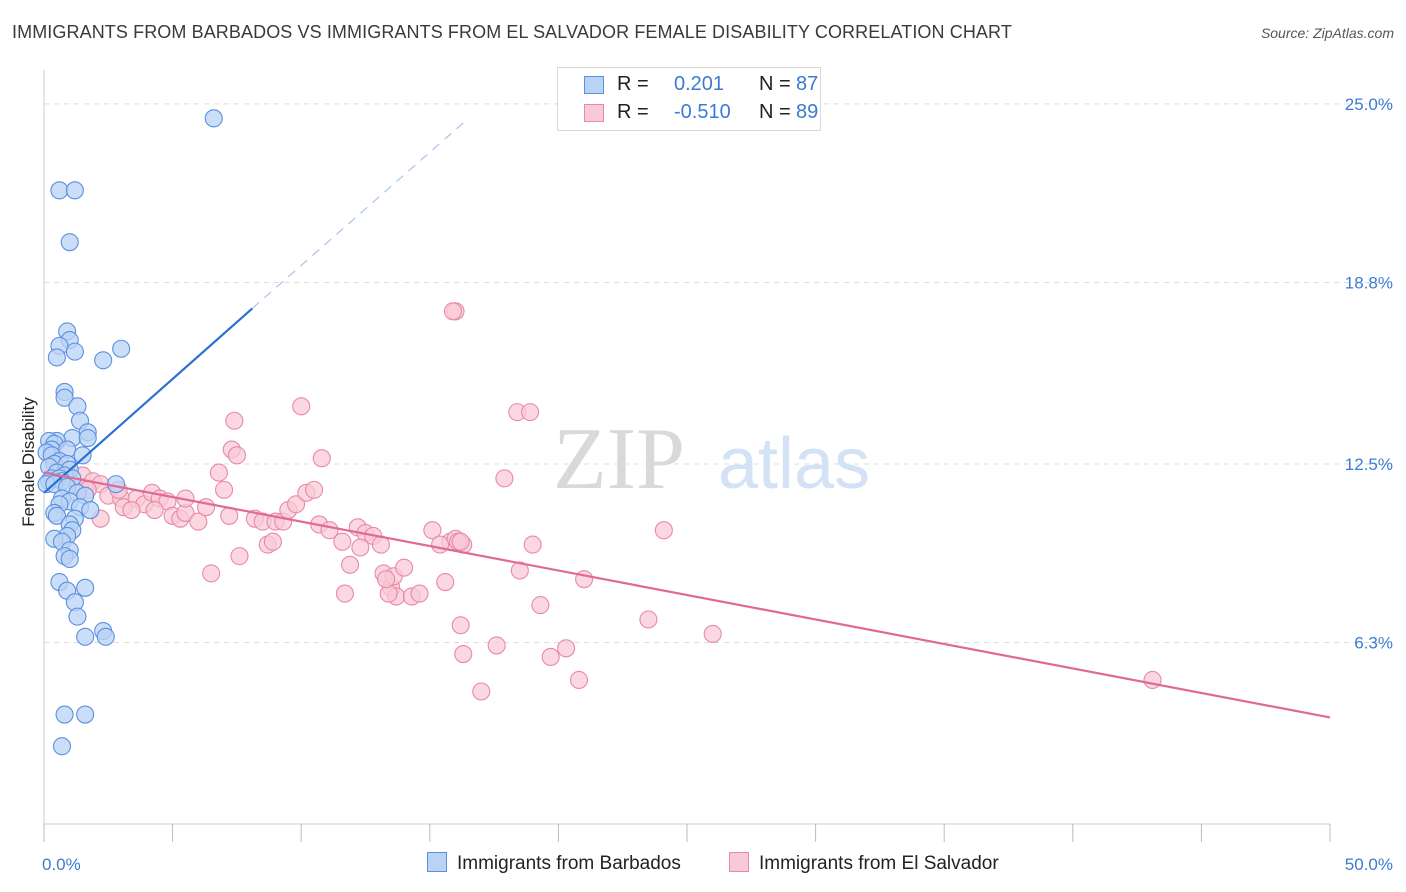 The image size is (1406, 892). What do you see at coordinates (699, 84) in the screenshot?
I see `legend-r-value: 0.201` at bounding box center [699, 84].